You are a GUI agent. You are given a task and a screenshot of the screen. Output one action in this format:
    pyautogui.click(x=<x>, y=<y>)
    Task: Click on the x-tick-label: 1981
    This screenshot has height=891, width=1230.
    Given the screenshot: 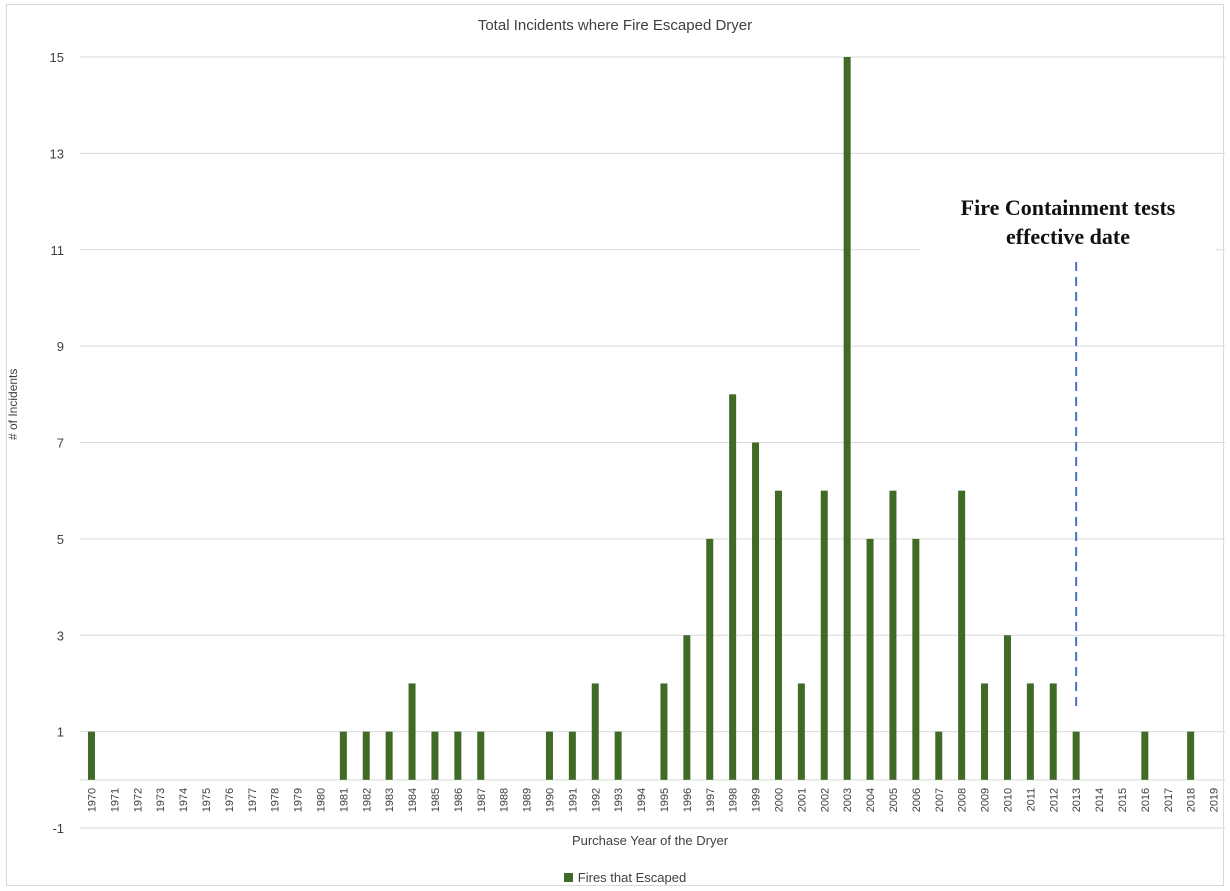 What is the action you would take?
    pyautogui.click(x=344, y=800)
    